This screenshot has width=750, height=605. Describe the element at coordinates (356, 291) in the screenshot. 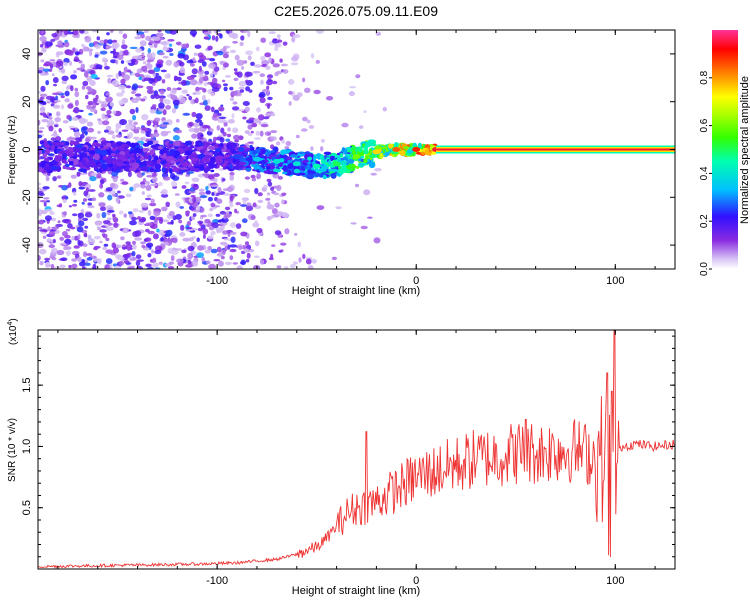

I see `spectrogram-x-axis-label: Height of straight line (km)` at that location.